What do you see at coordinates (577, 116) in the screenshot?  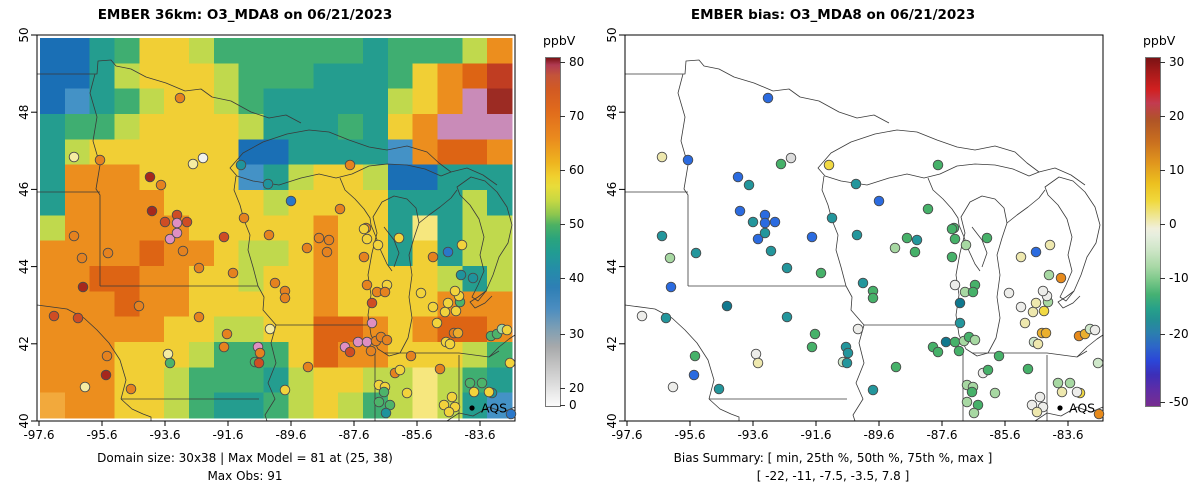 I see `colorbar-tick-label: 70` at bounding box center [577, 116].